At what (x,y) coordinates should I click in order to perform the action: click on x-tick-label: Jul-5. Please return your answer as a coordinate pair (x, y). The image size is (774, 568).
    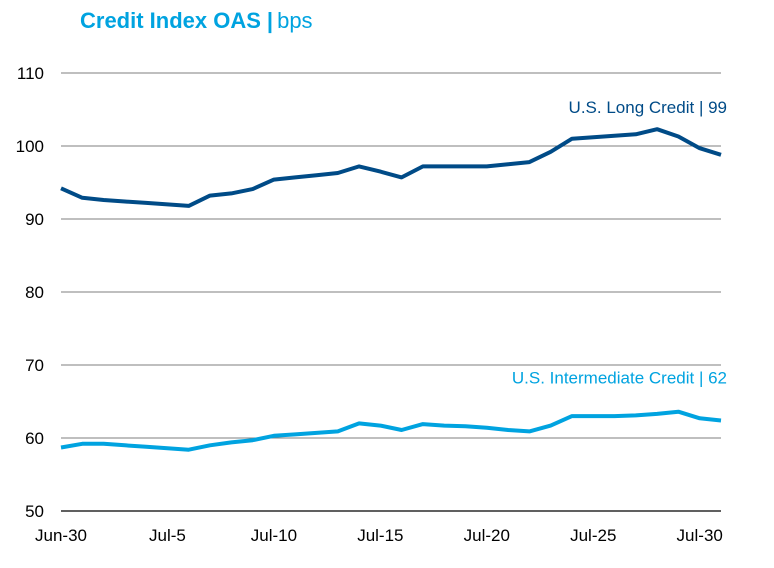
    Looking at the image, I should click on (167, 535).